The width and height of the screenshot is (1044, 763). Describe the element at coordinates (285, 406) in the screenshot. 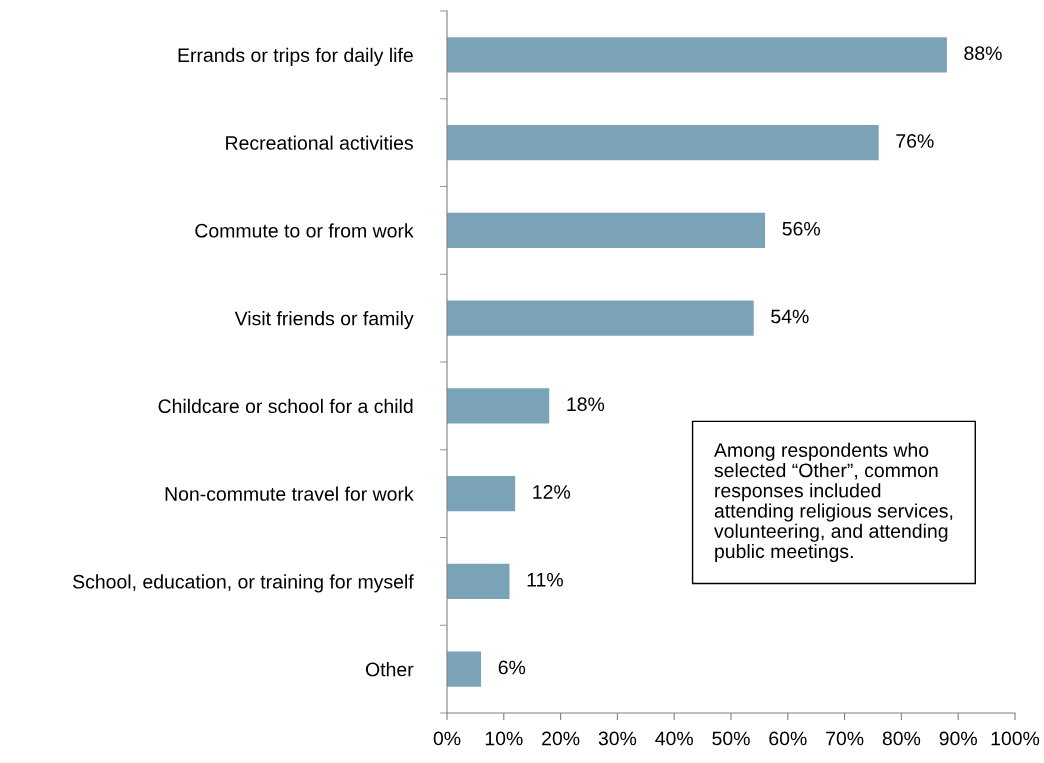

I see `y-tick-label: Childcare or school for a child` at that location.